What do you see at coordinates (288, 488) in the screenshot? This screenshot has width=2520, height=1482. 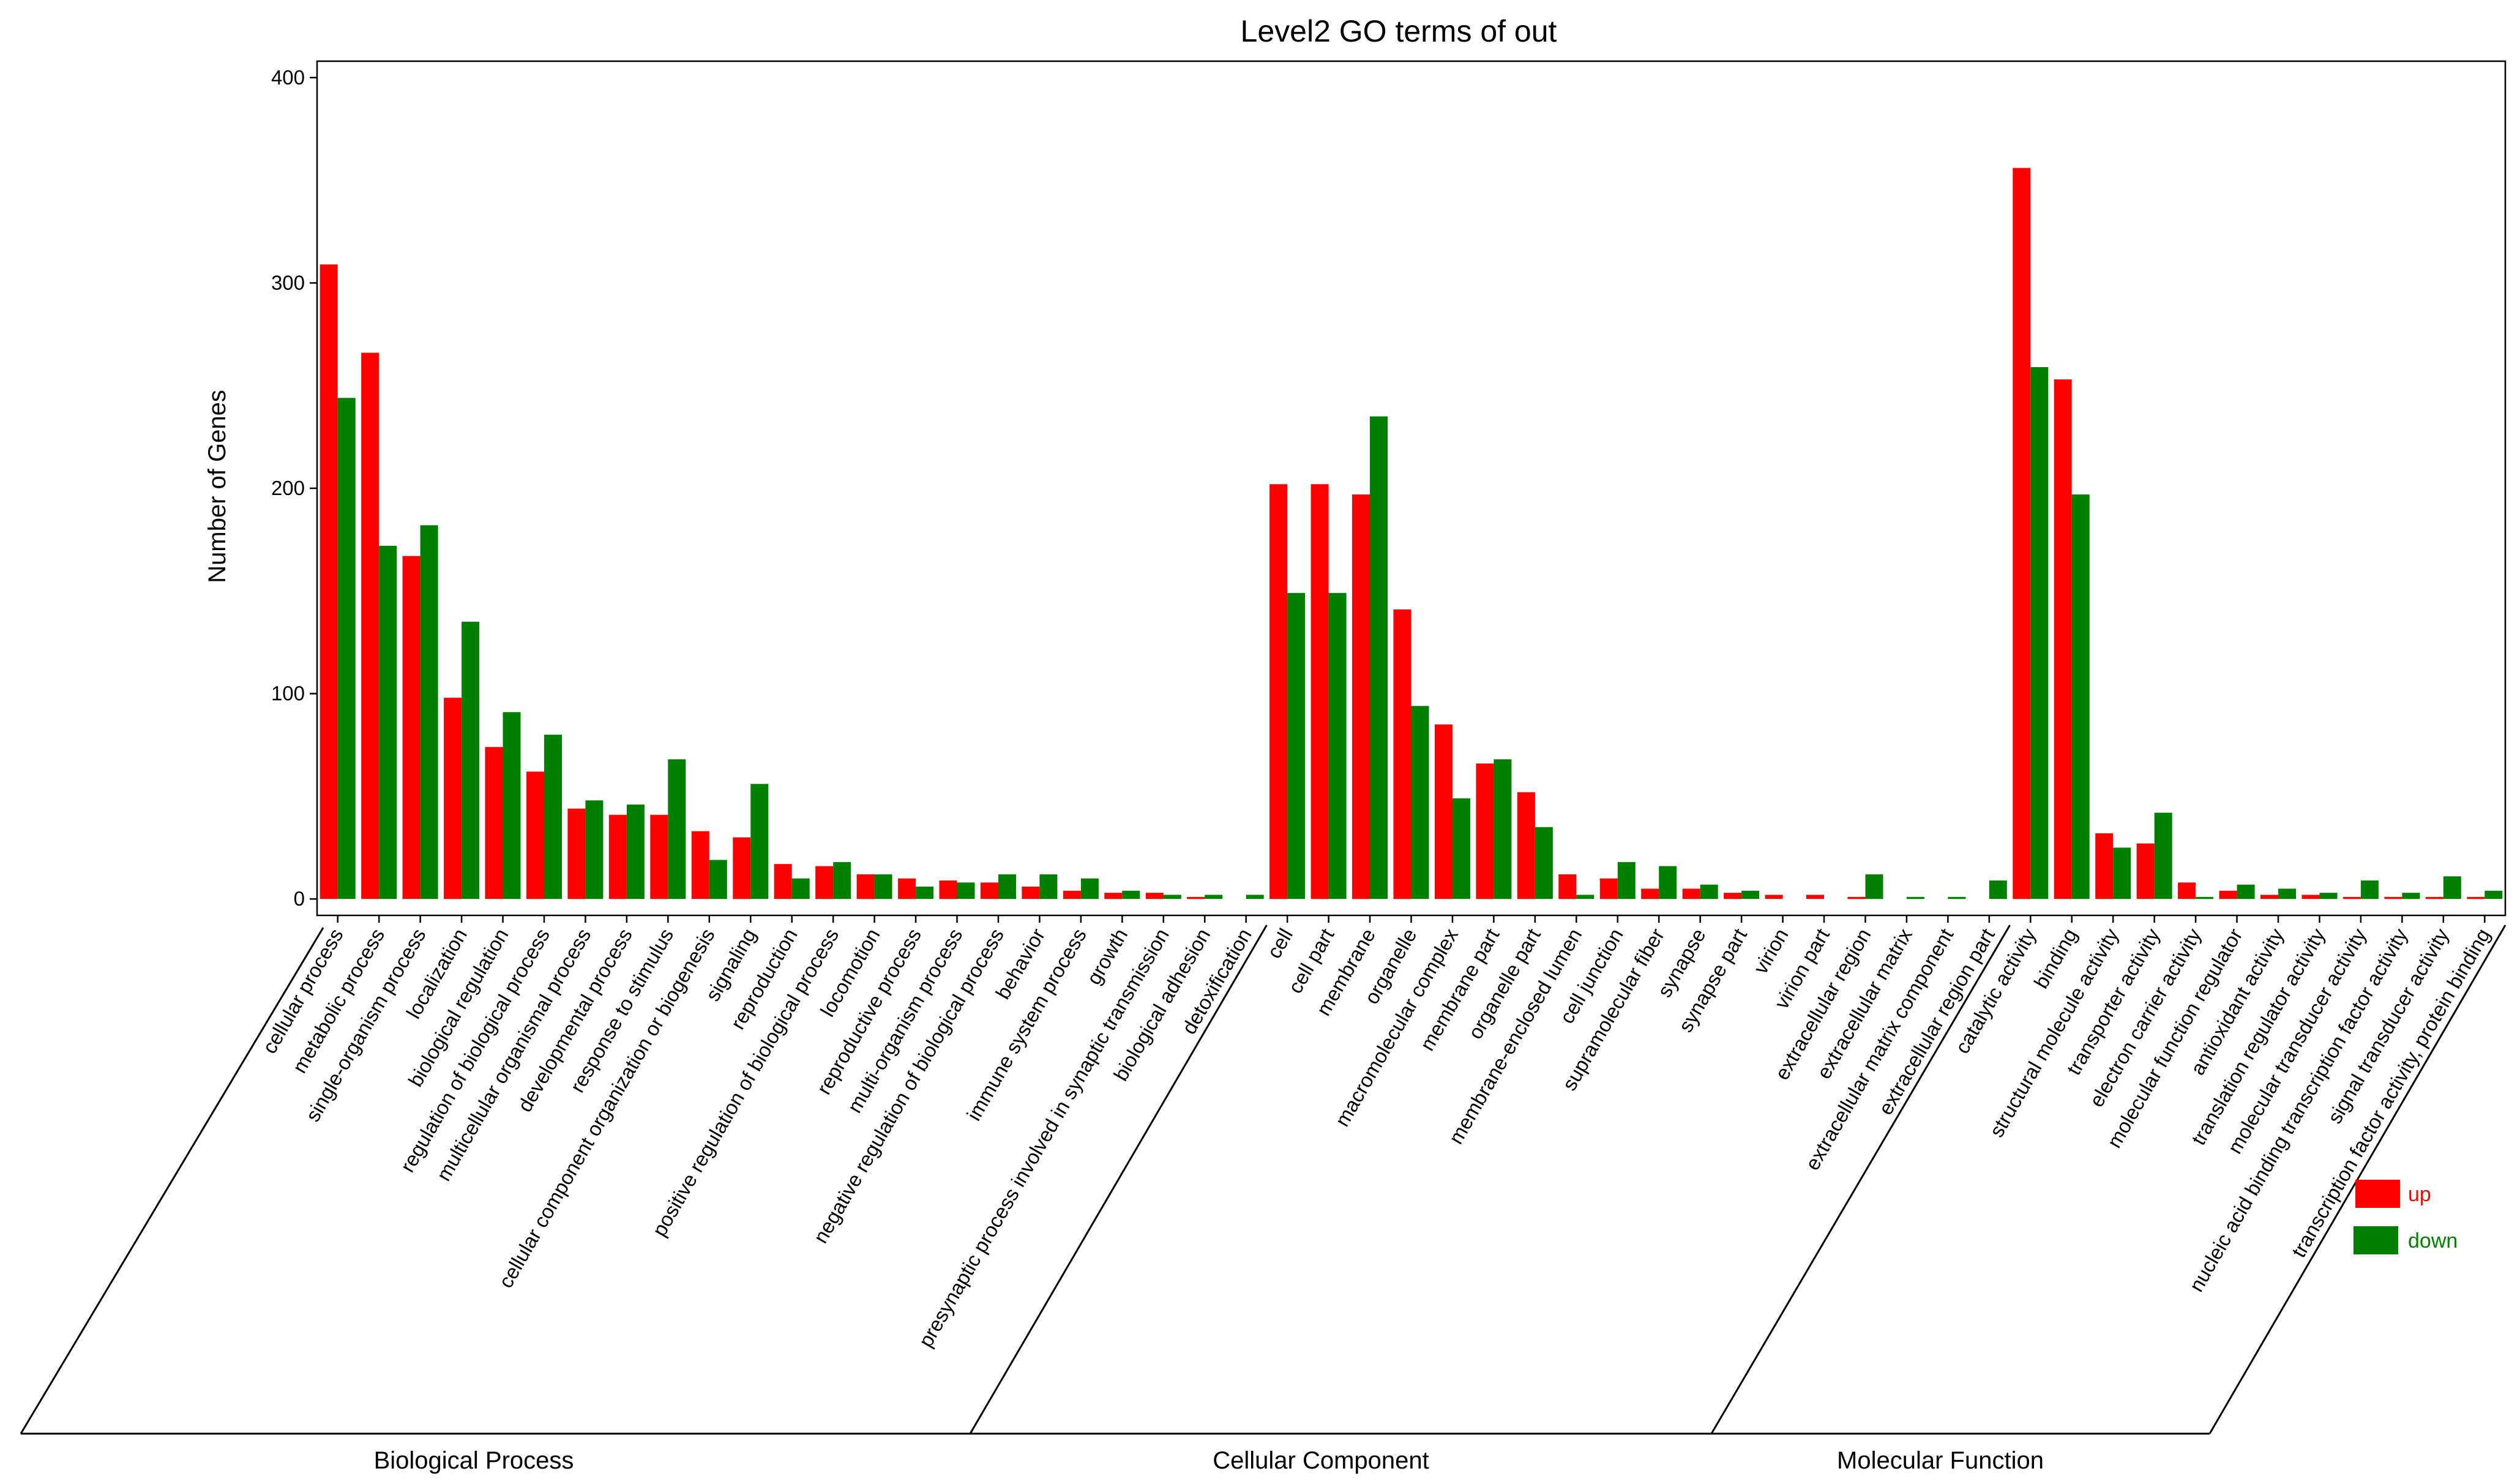 I see `y-tick-label-200: 200` at bounding box center [288, 488].